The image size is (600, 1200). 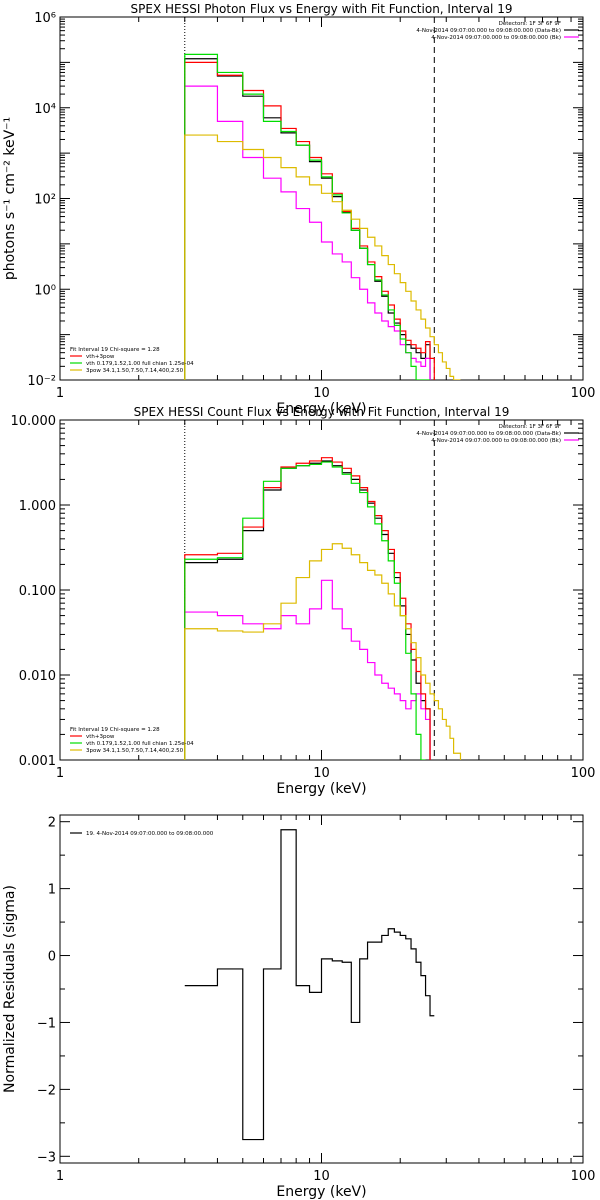 What do you see at coordinates (45, 109) in the screenshot?
I see `y-tick-label: 10⁴` at bounding box center [45, 109].